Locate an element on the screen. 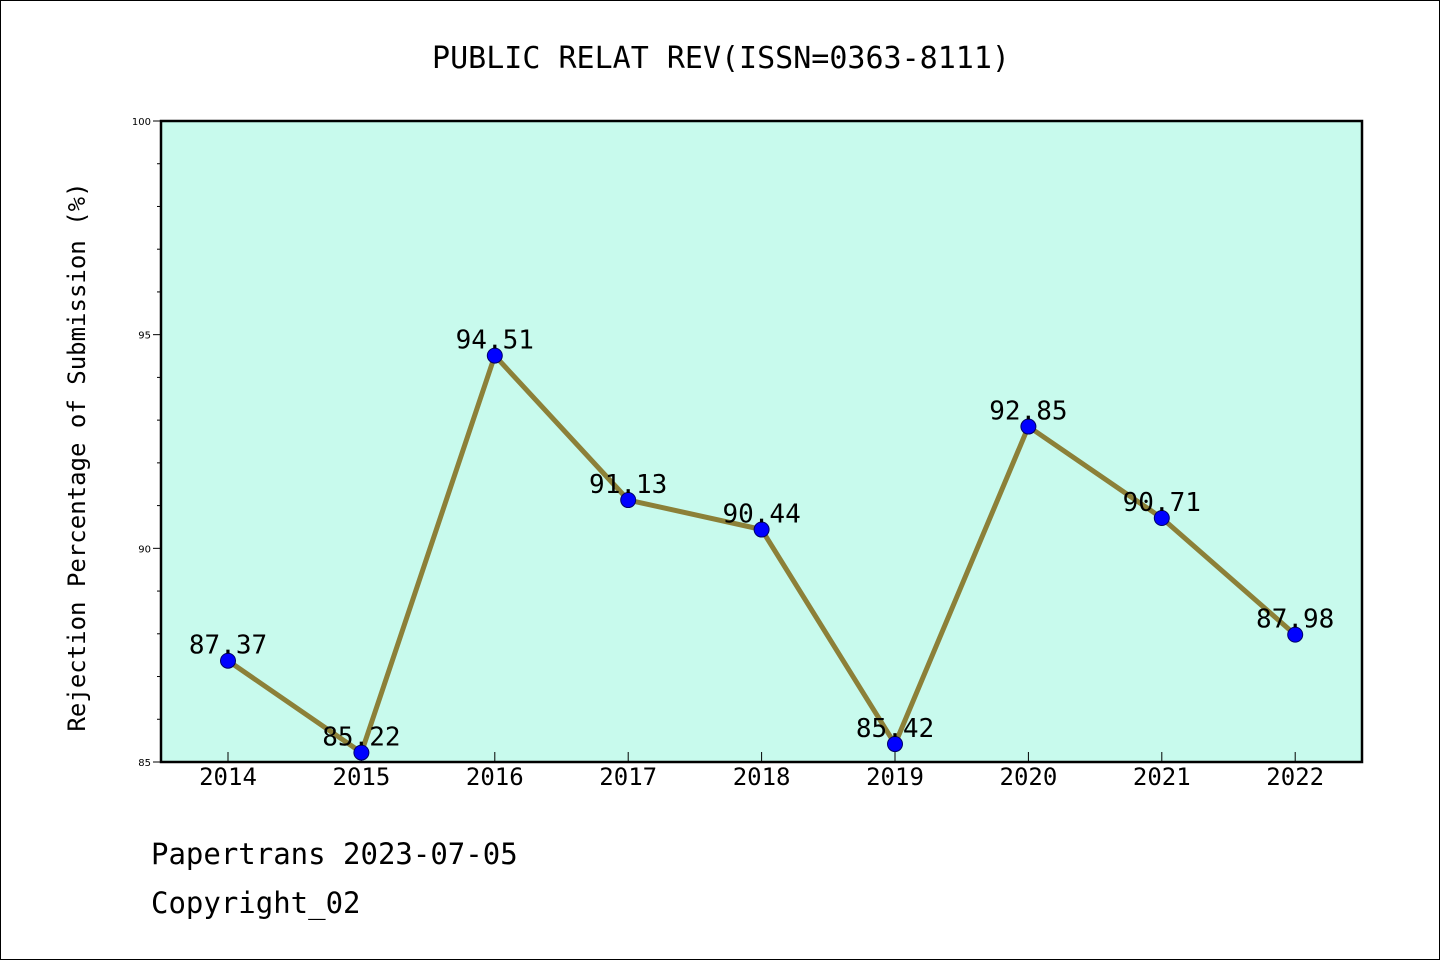 This screenshot has width=1440, height=961. y-axis-ticks: 85 90 95 100 is located at coordinates (146, 443).